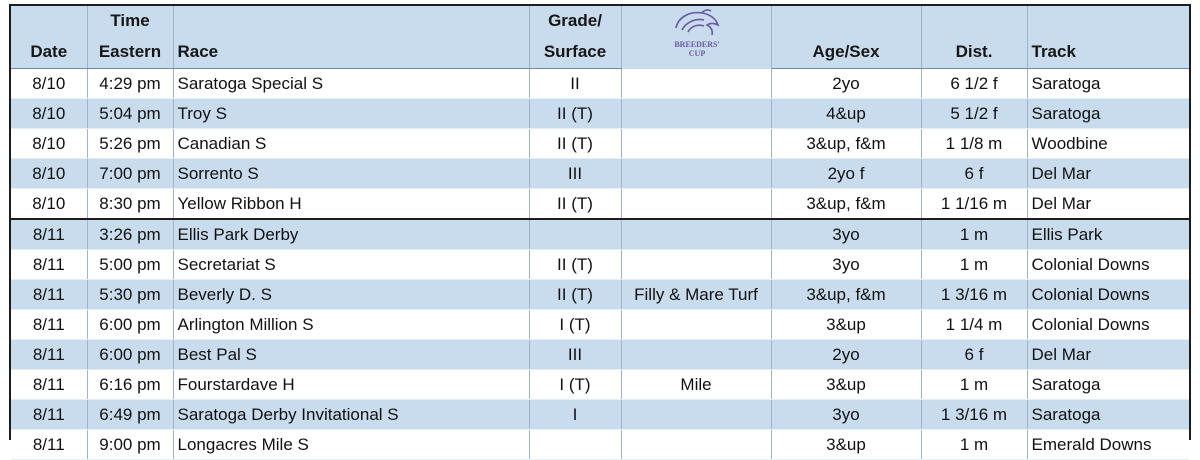  I want to click on cell-race: Ellis Park Derby, so click(351, 234).